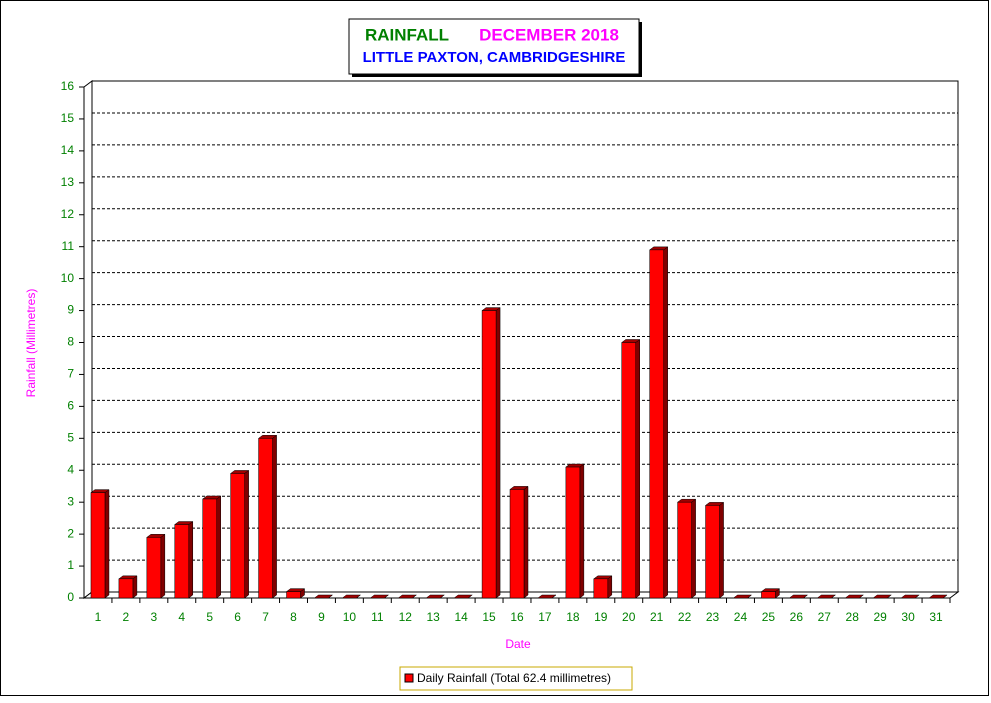  I want to click on x-tick-label: 29, so click(880, 617).